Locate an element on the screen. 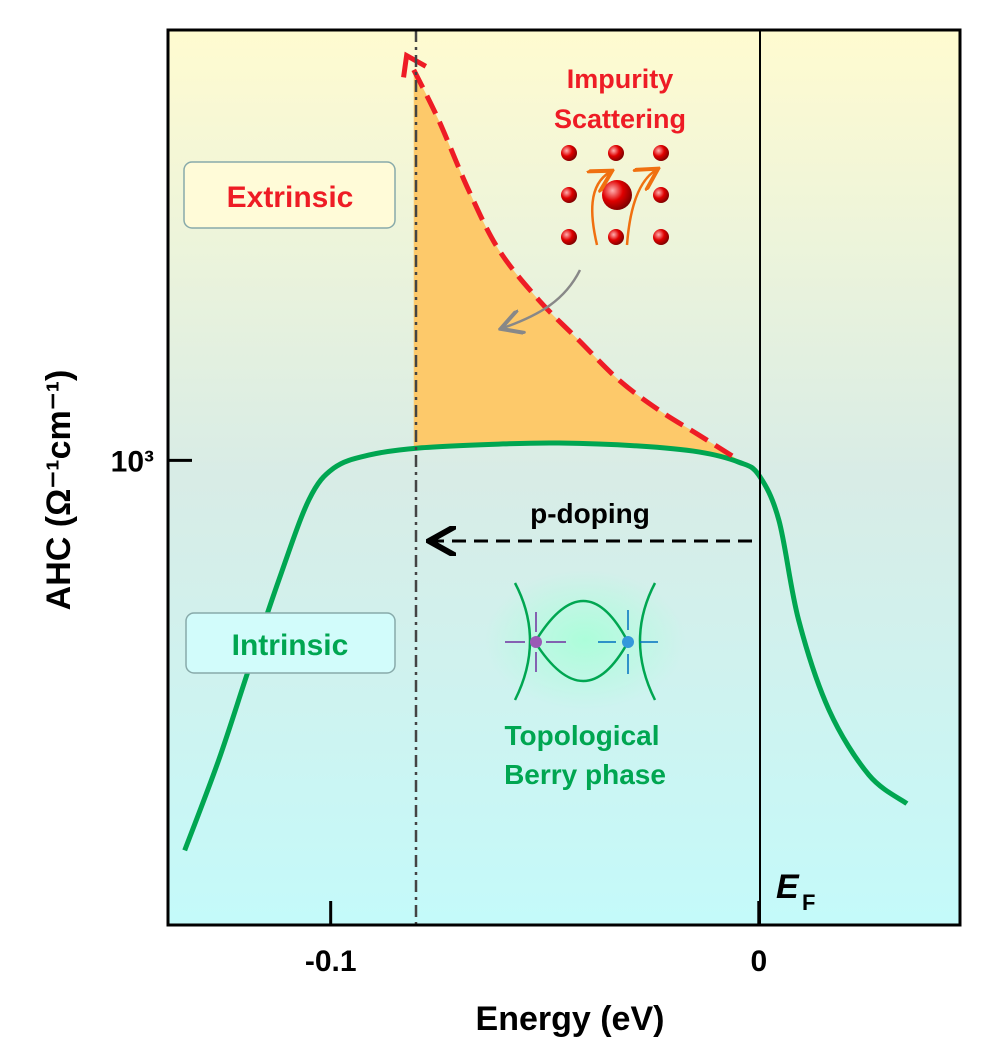 Image resolution: width=1000 pixels, height=1050 pixels. extrinsic-box is located at coordinates (289, 195).